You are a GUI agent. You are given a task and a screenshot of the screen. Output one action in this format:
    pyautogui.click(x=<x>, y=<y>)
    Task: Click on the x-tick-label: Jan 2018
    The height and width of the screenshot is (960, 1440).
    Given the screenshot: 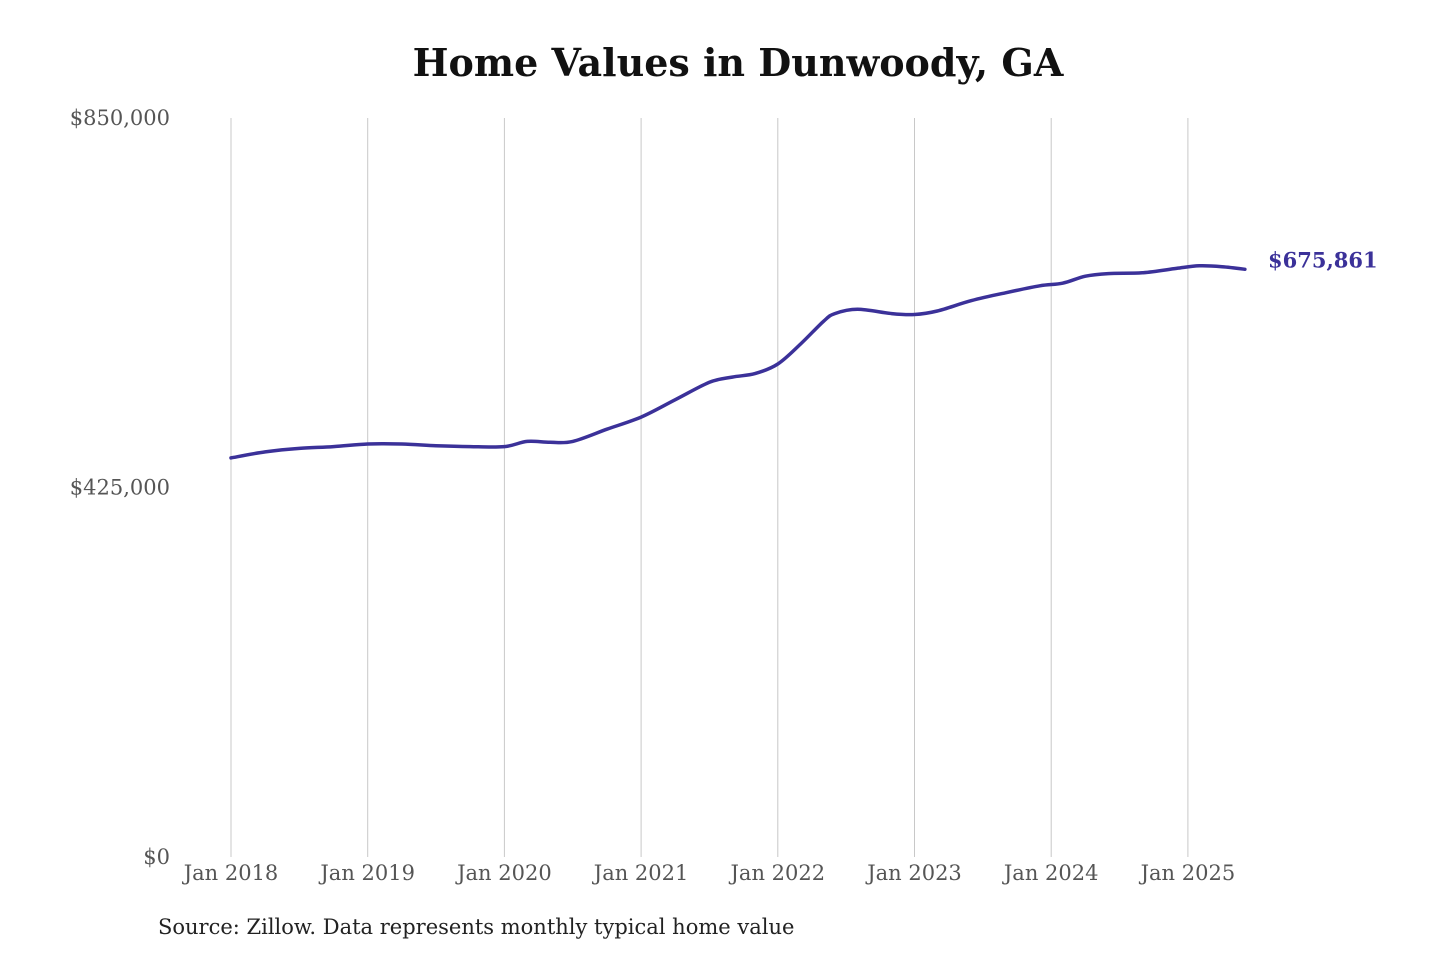 What is the action you would take?
    pyautogui.click(x=230, y=873)
    